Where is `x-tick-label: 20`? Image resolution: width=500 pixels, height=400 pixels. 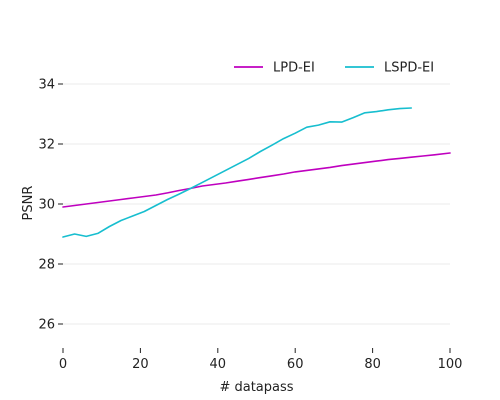
x-tick-label: 20 is located at coordinates (140, 364).